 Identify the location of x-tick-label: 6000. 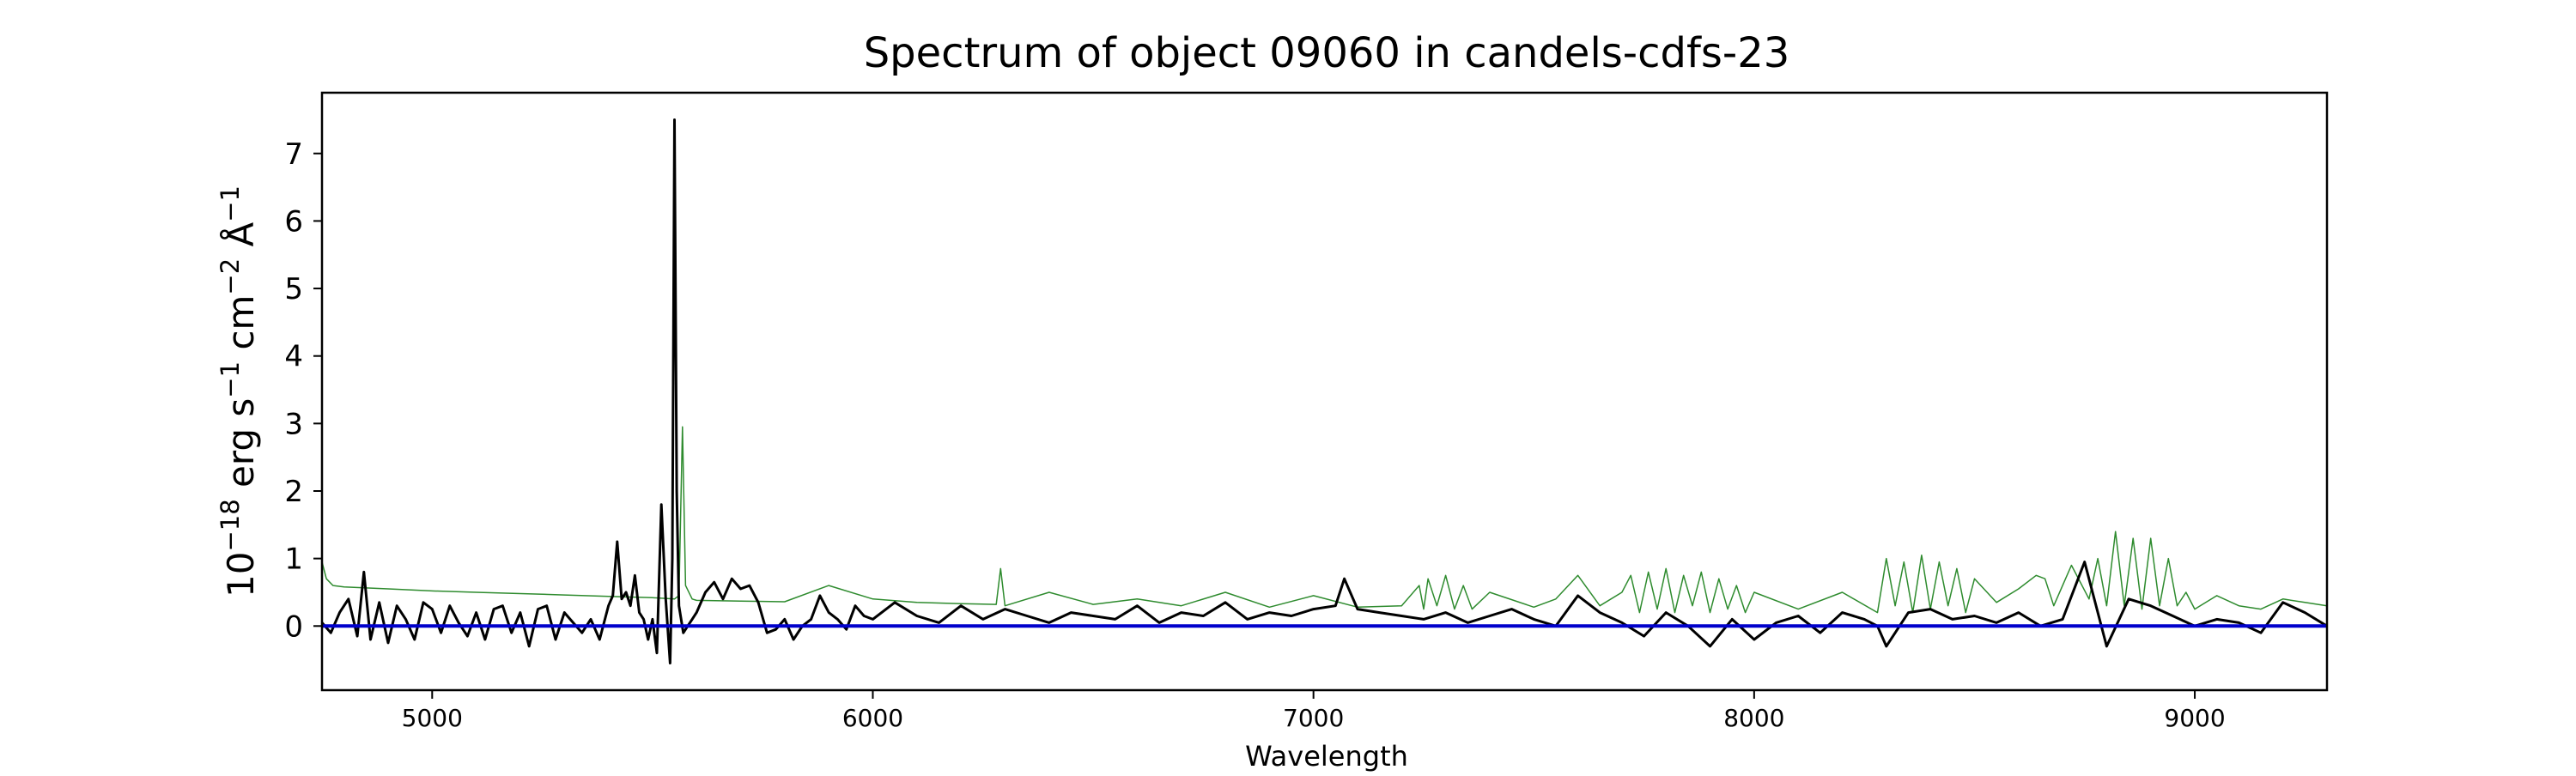
(872, 718).